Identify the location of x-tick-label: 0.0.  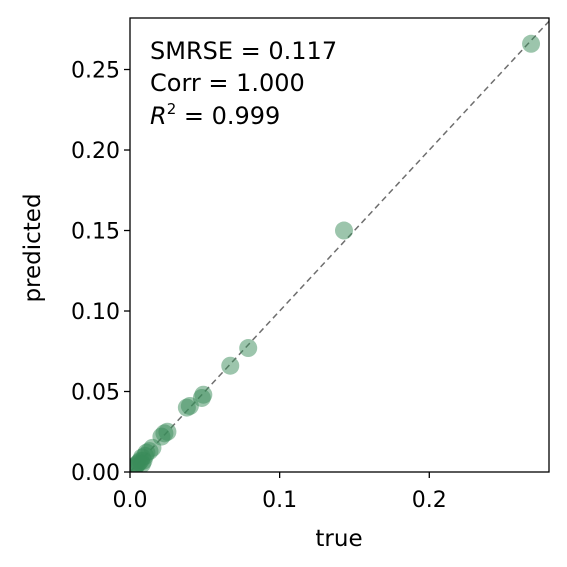
(130, 500).